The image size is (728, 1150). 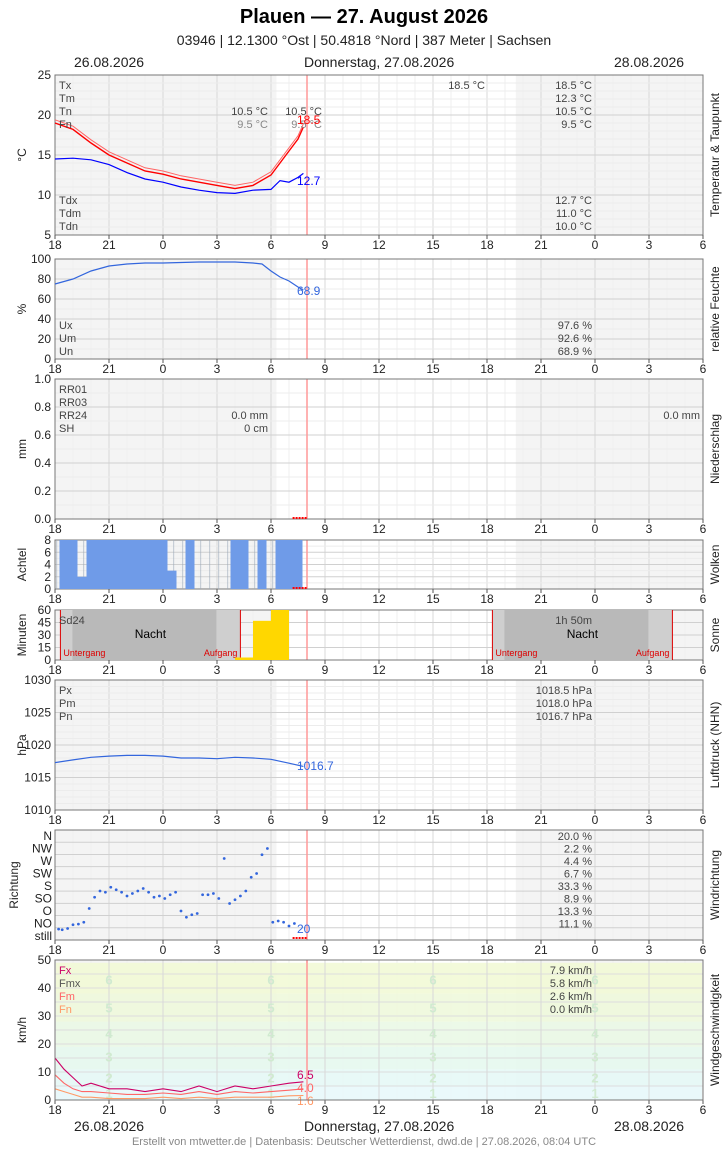 What do you see at coordinates (306, 125) in the screenshot?
I see `fn-today-label: 9.5 °C` at bounding box center [306, 125].